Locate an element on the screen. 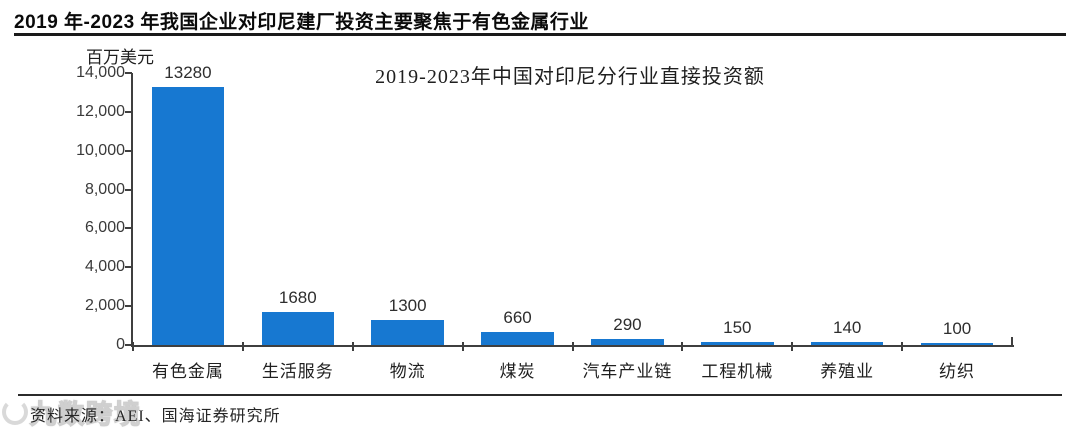 Image resolution: width=1080 pixels, height=435 pixels. source-label: 资料来源： is located at coordinates (73, 416).